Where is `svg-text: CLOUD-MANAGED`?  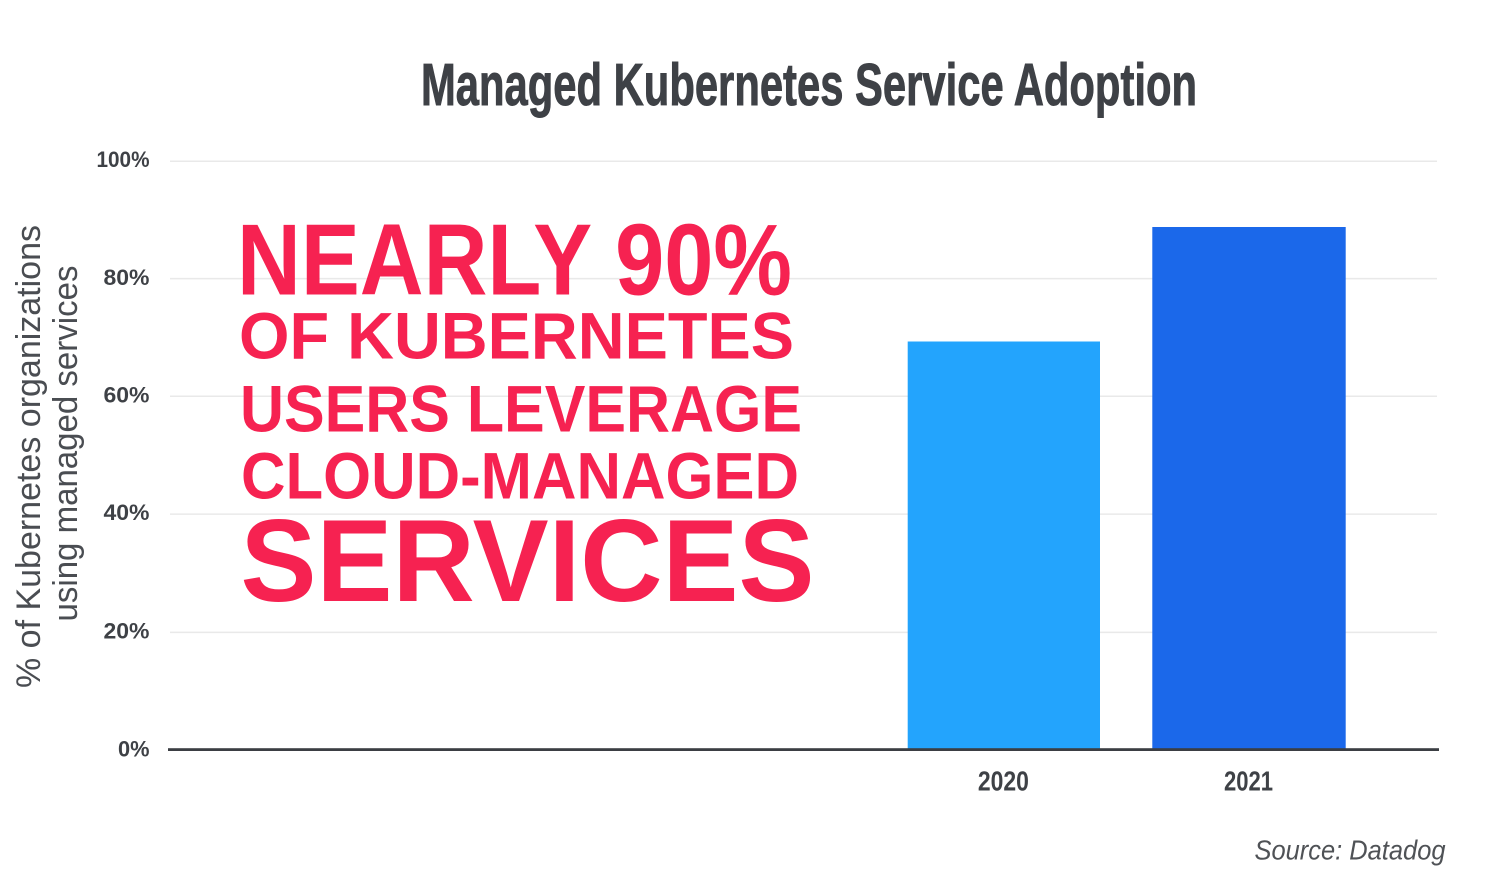
svg-text: CLOUD-MANAGED is located at coordinates (520, 476).